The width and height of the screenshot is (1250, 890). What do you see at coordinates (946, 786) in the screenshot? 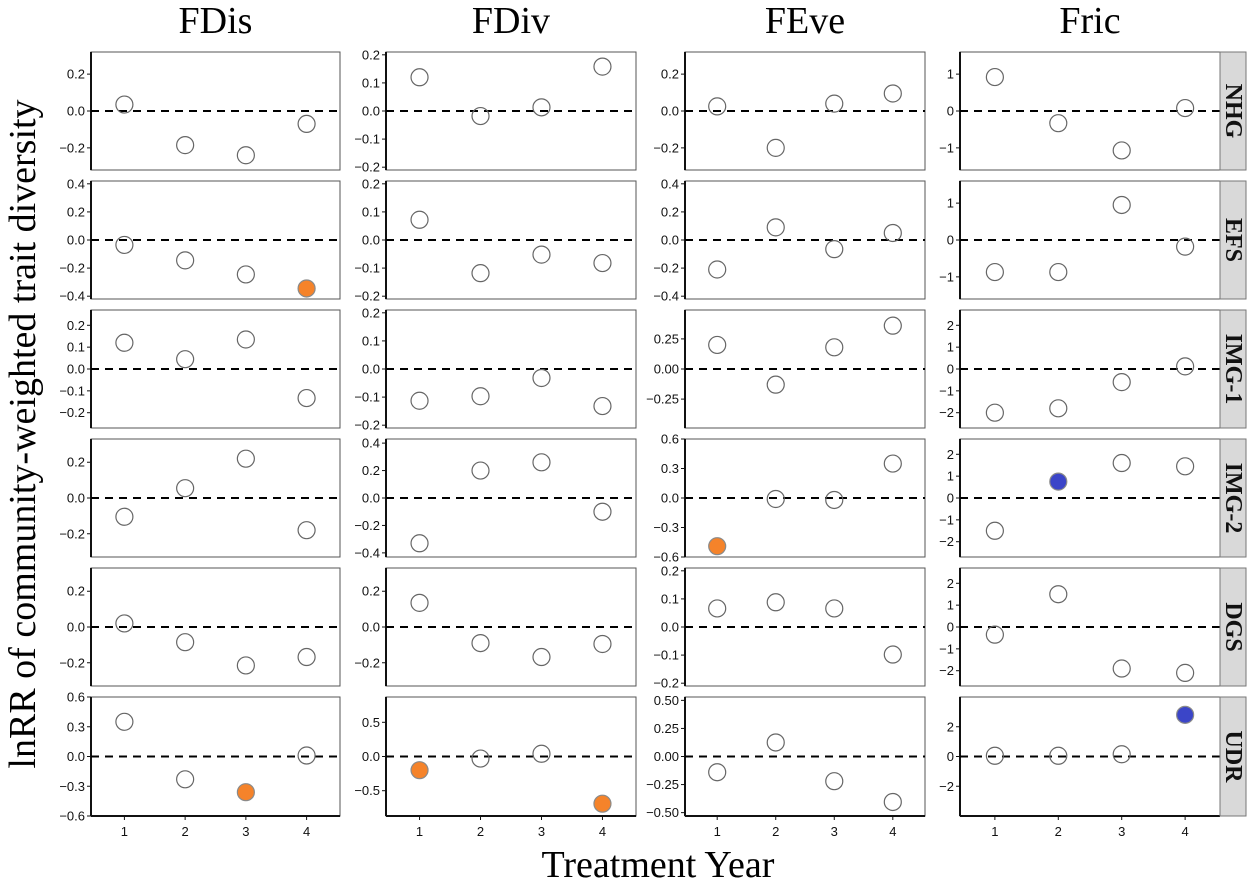
I see `y-tick-label: −2` at bounding box center [946, 786].